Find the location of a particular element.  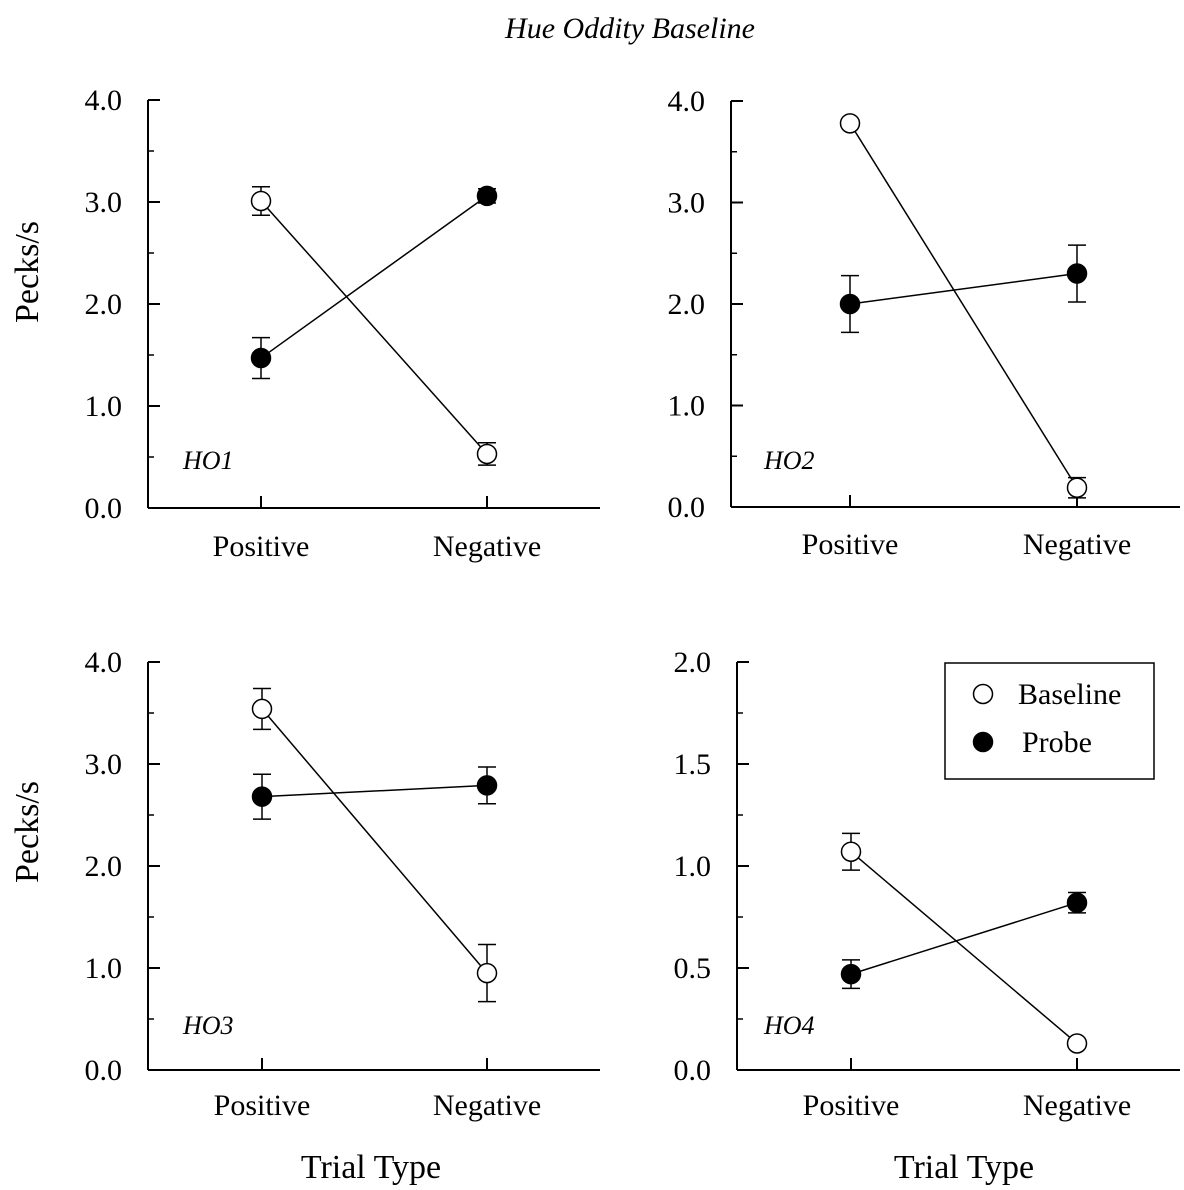

legend-label-baseline: Baseline is located at coordinates (1069, 694).